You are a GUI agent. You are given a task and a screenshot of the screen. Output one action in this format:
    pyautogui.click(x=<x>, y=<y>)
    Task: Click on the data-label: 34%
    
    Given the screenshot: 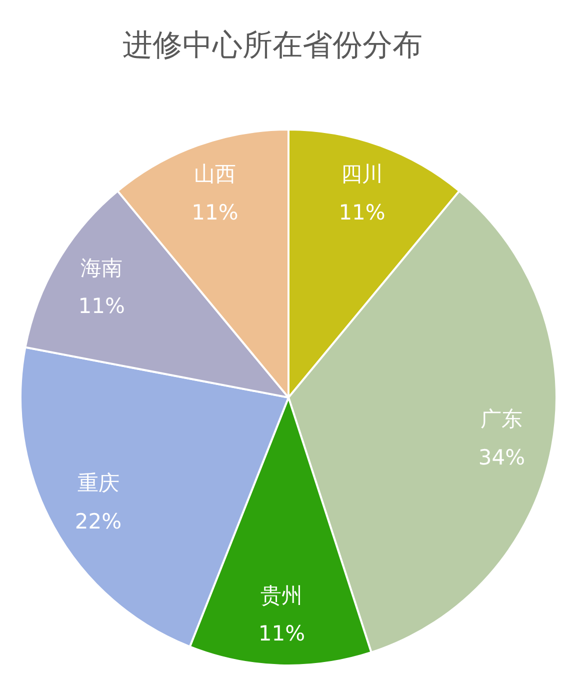 What is the action you would take?
    pyautogui.click(x=502, y=457)
    